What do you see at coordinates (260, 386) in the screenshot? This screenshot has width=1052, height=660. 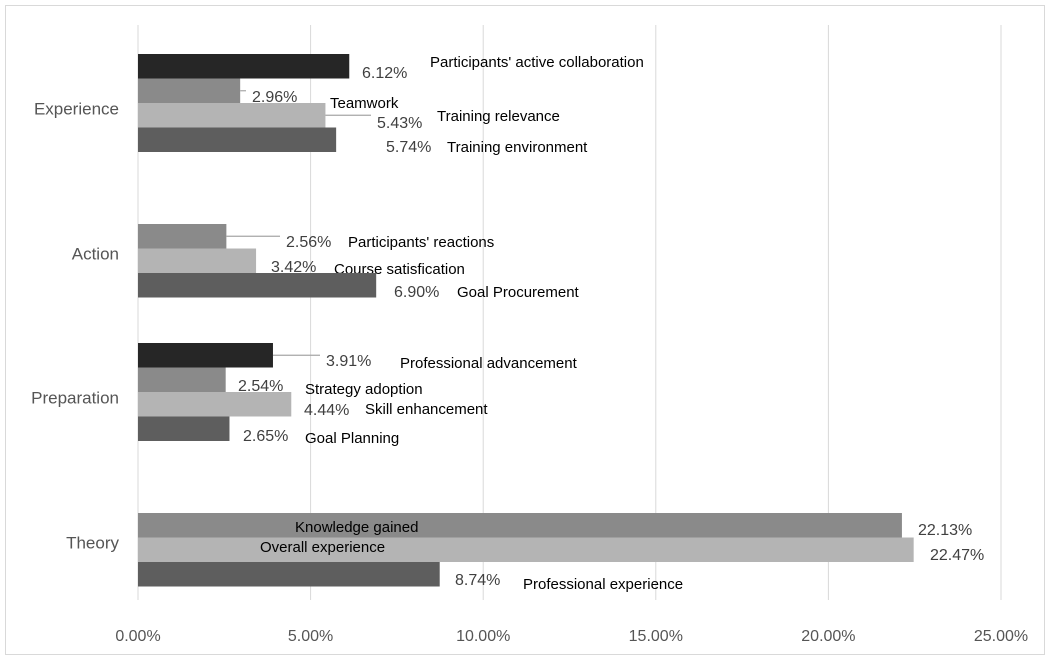 I see `value-label: 2.54%` at bounding box center [260, 386].